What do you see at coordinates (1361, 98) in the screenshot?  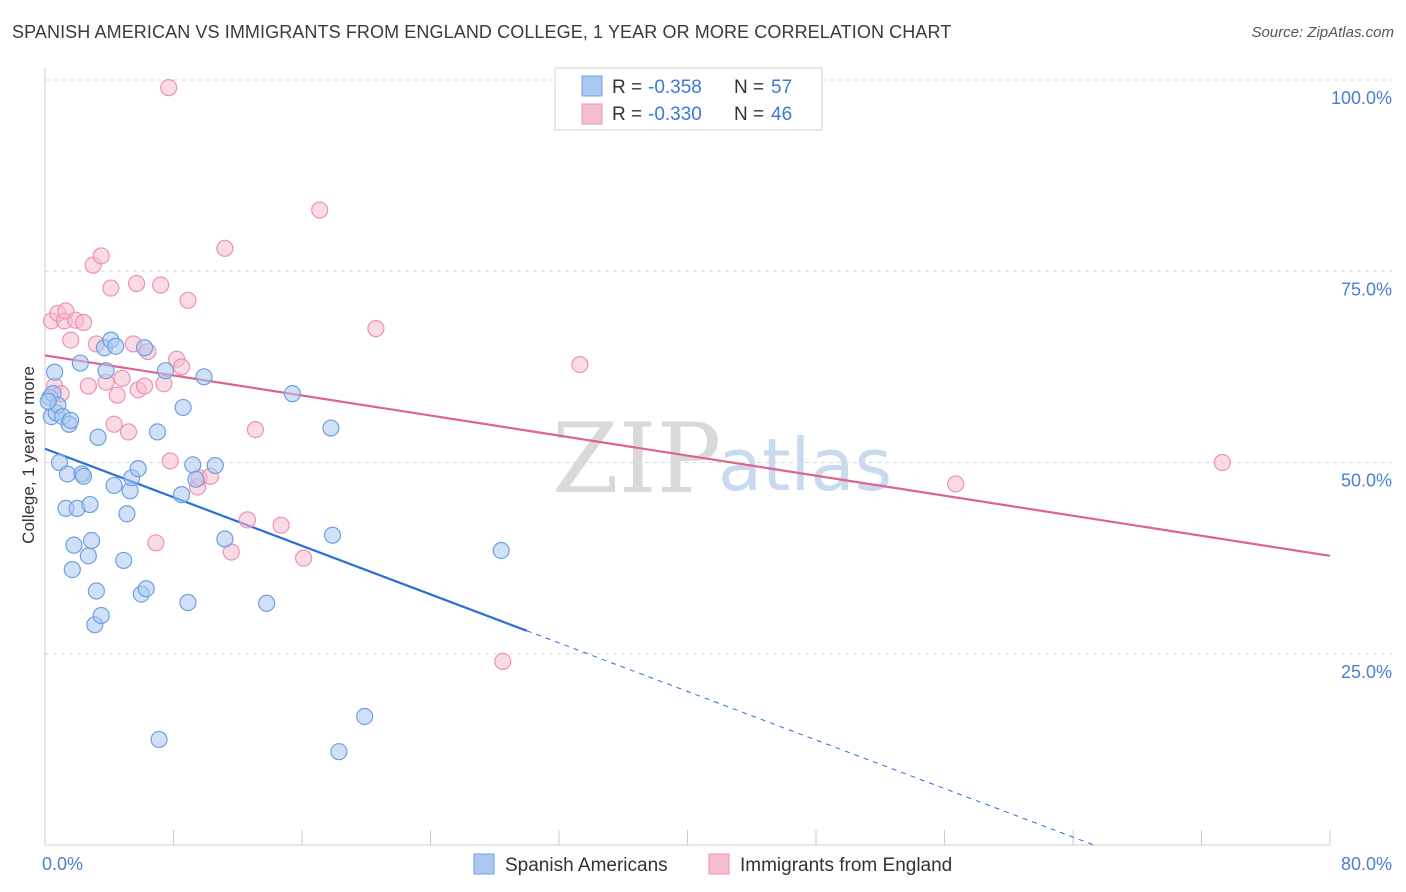 I see `y-tick-label-3: 100.0%` at bounding box center [1361, 98].